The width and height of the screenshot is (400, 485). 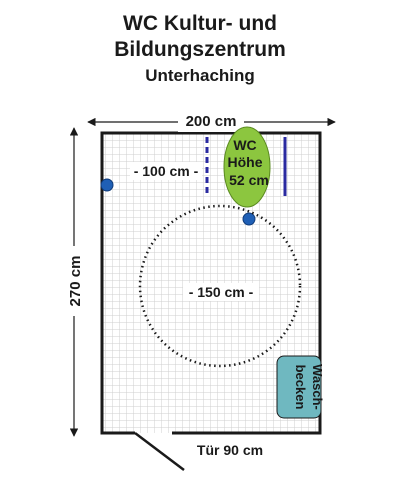 I want to click on subtitle: Unterhaching, so click(x=200, y=75).